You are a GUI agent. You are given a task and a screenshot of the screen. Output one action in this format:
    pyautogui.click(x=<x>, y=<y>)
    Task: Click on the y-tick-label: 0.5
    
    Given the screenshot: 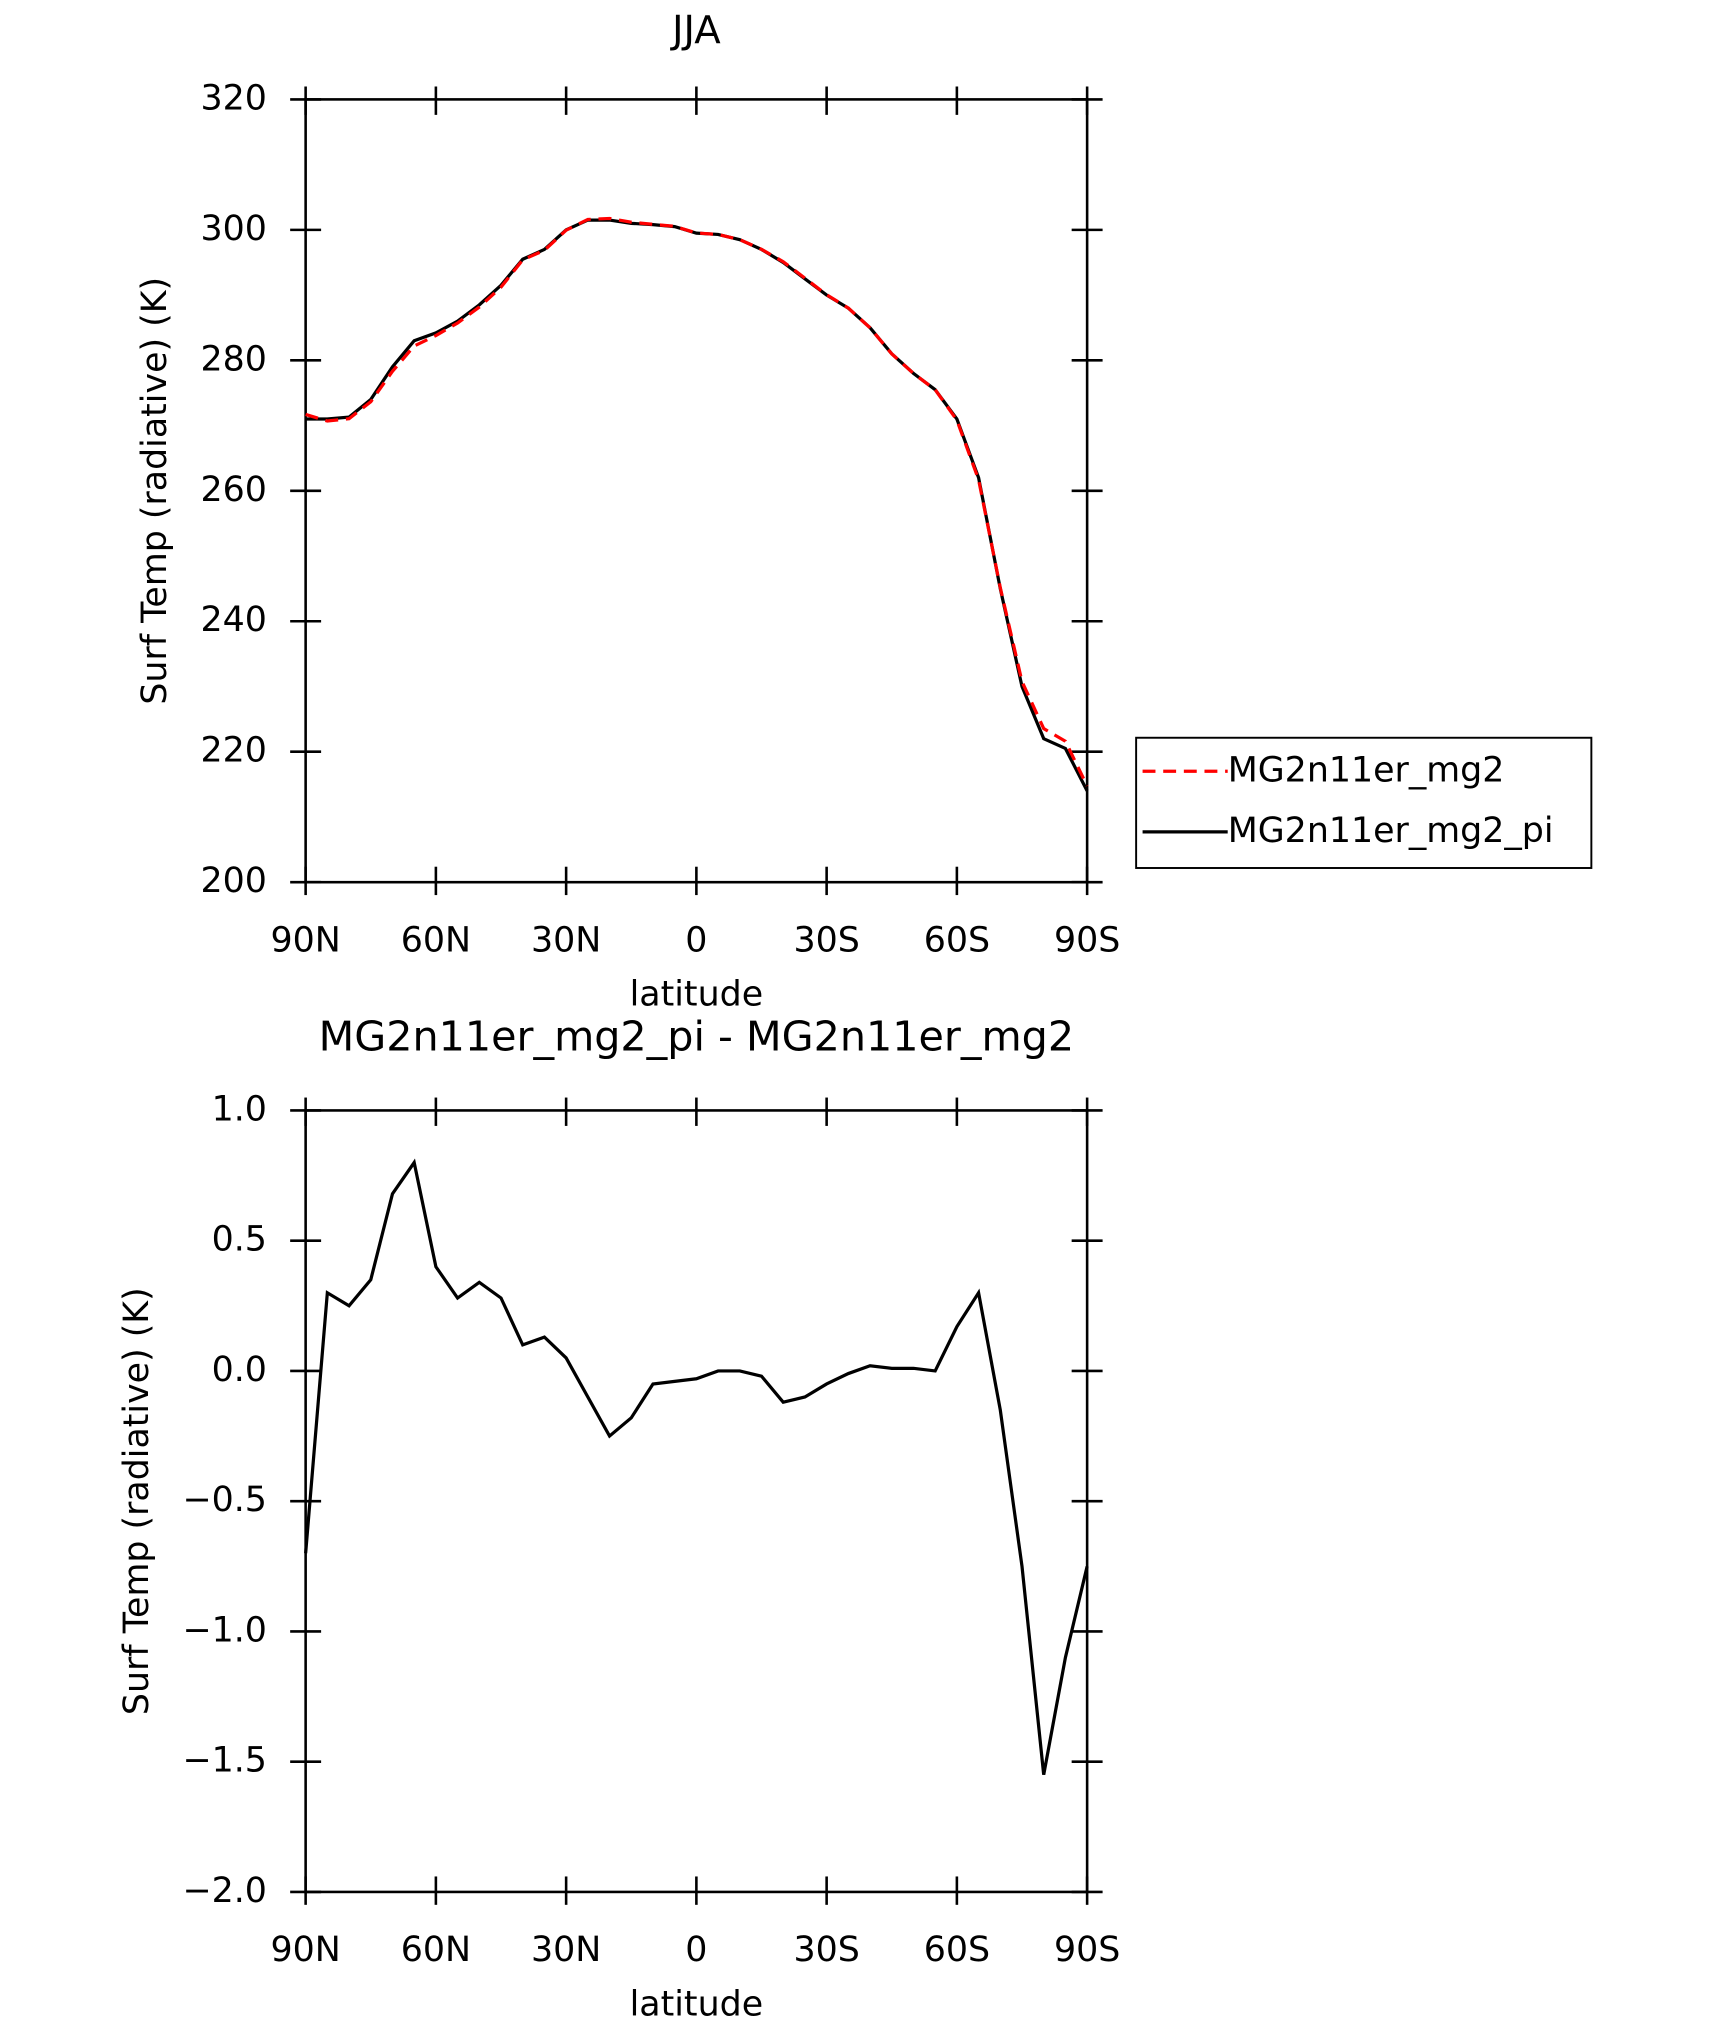 What is the action you would take?
    pyautogui.click(x=239, y=1240)
    